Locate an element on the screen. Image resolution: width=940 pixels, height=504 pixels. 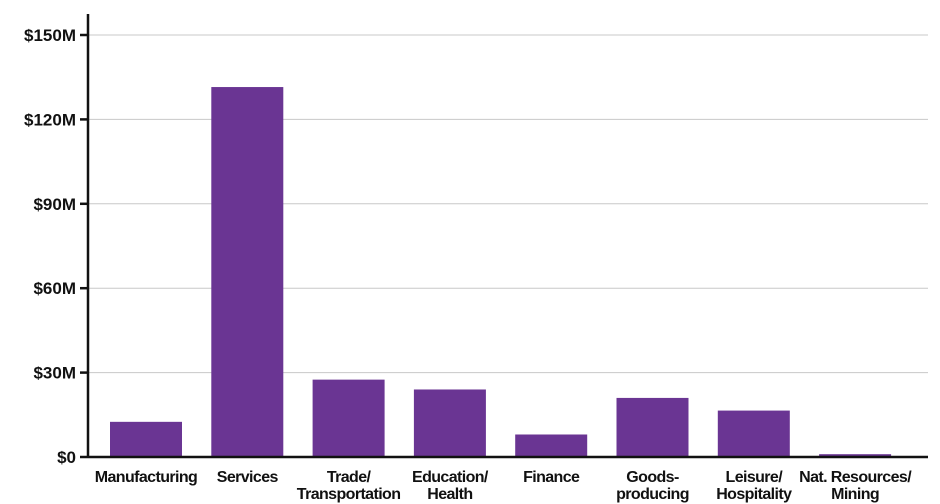
x-tick-label: Finance is located at coordinates (551, 477).